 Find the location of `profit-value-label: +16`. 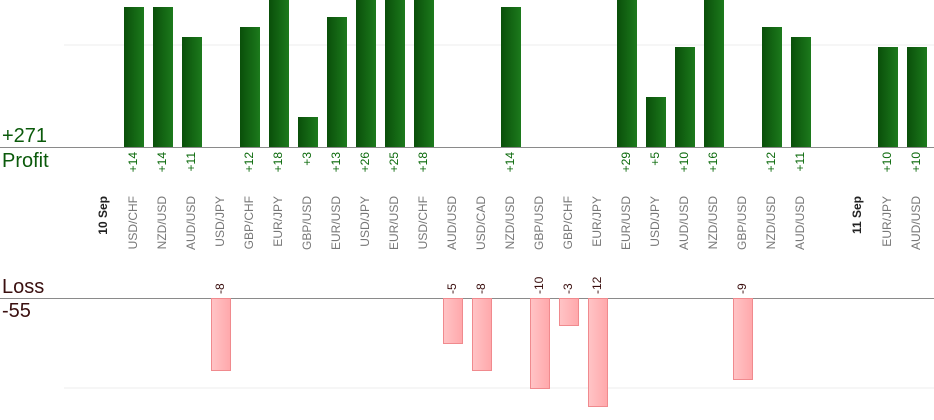

profit-value-label: +16 is located at coordinates (713, 162).